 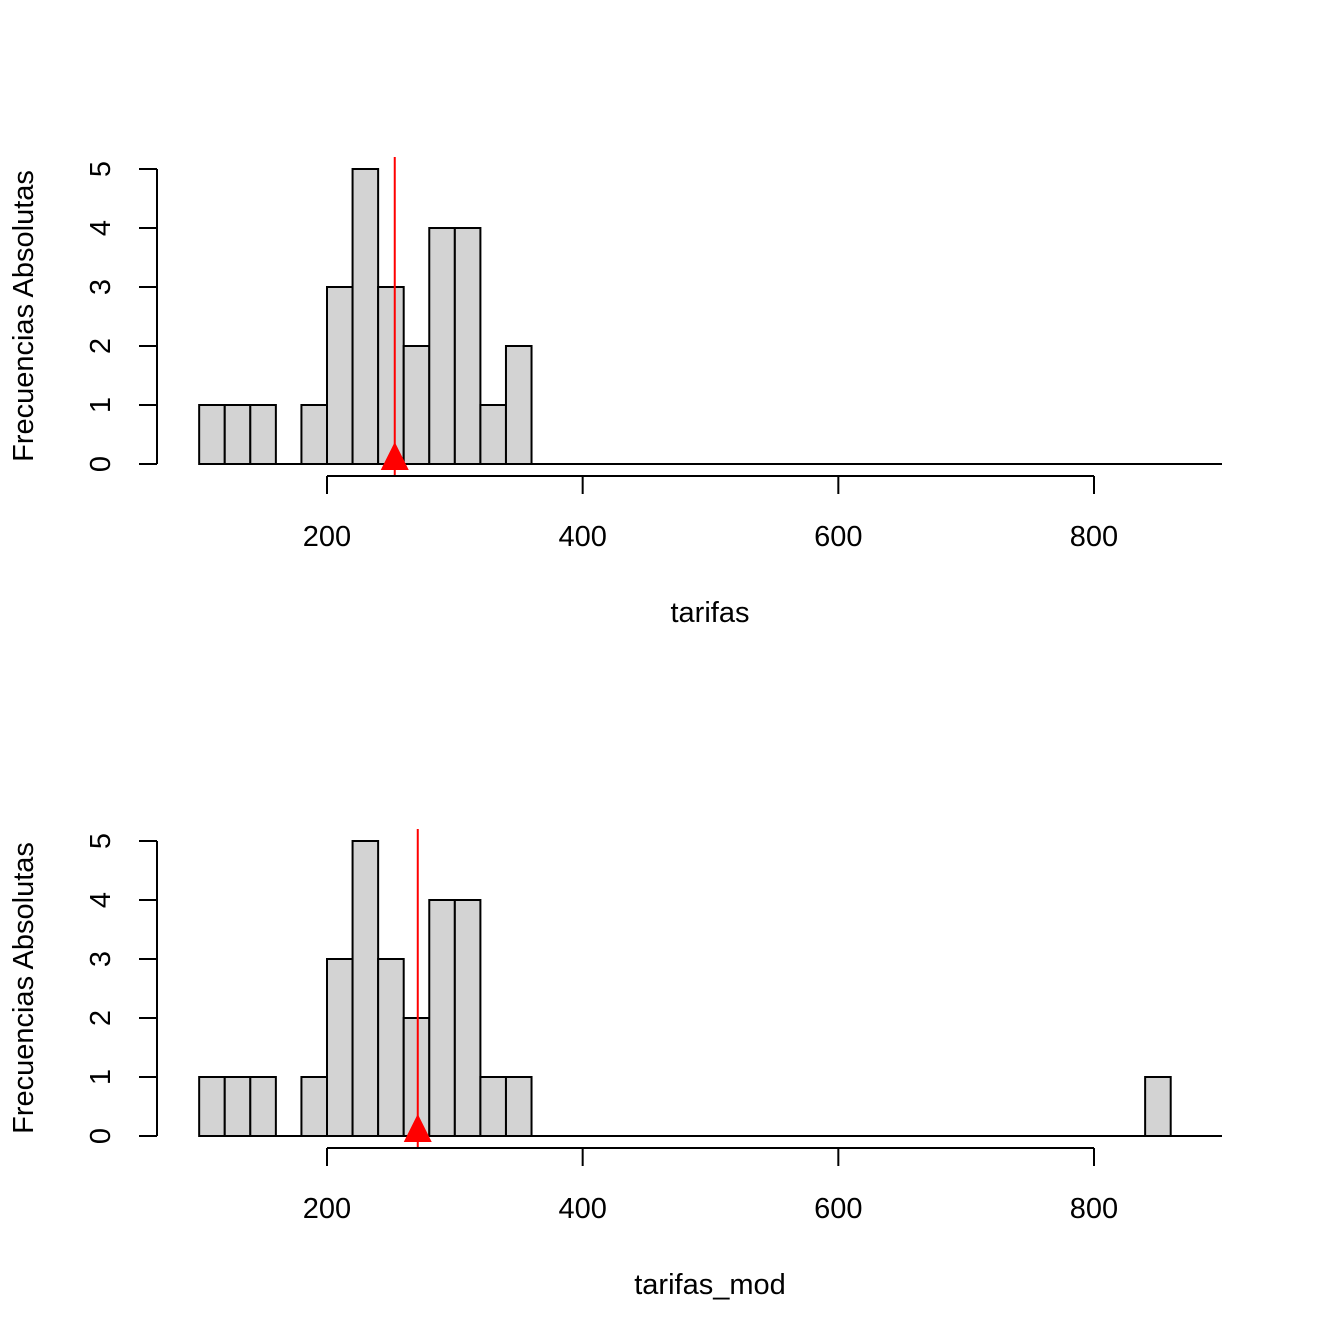 I want to click on x-axis-title: tarifas_mod, so click(x=710, y=1285).